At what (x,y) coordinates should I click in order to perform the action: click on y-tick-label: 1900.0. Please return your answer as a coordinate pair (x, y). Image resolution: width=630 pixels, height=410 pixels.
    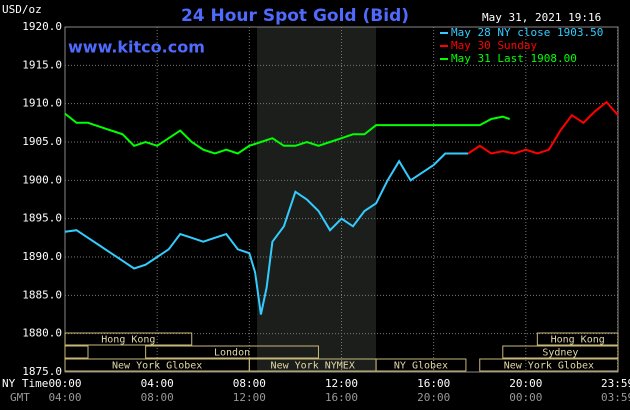
    Looking at the image, I should click on (42, 179).